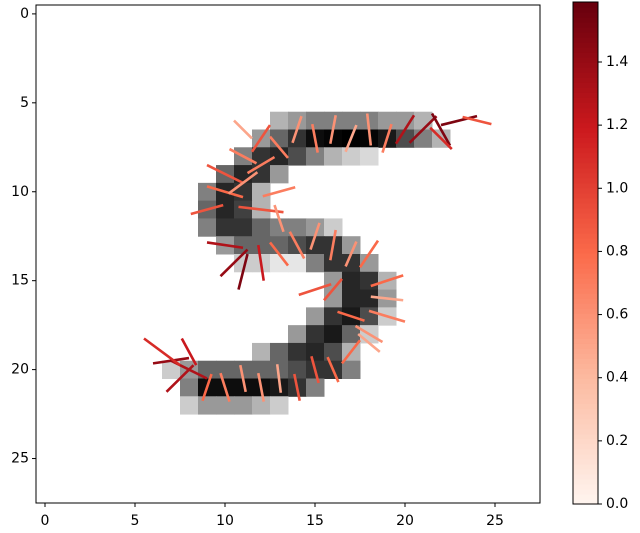  I want to click on x-tick-label: 20, so click(405, 521).